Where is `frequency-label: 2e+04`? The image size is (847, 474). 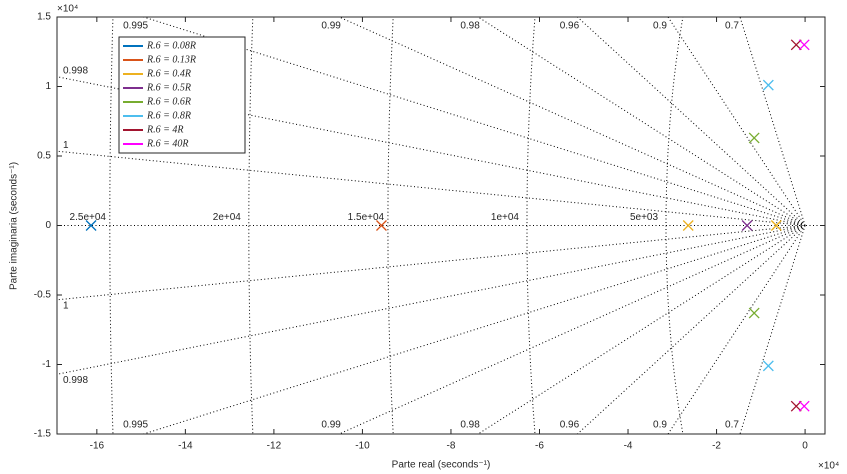 frequency-label: 2e+04 is located at coordinates (227, 217).